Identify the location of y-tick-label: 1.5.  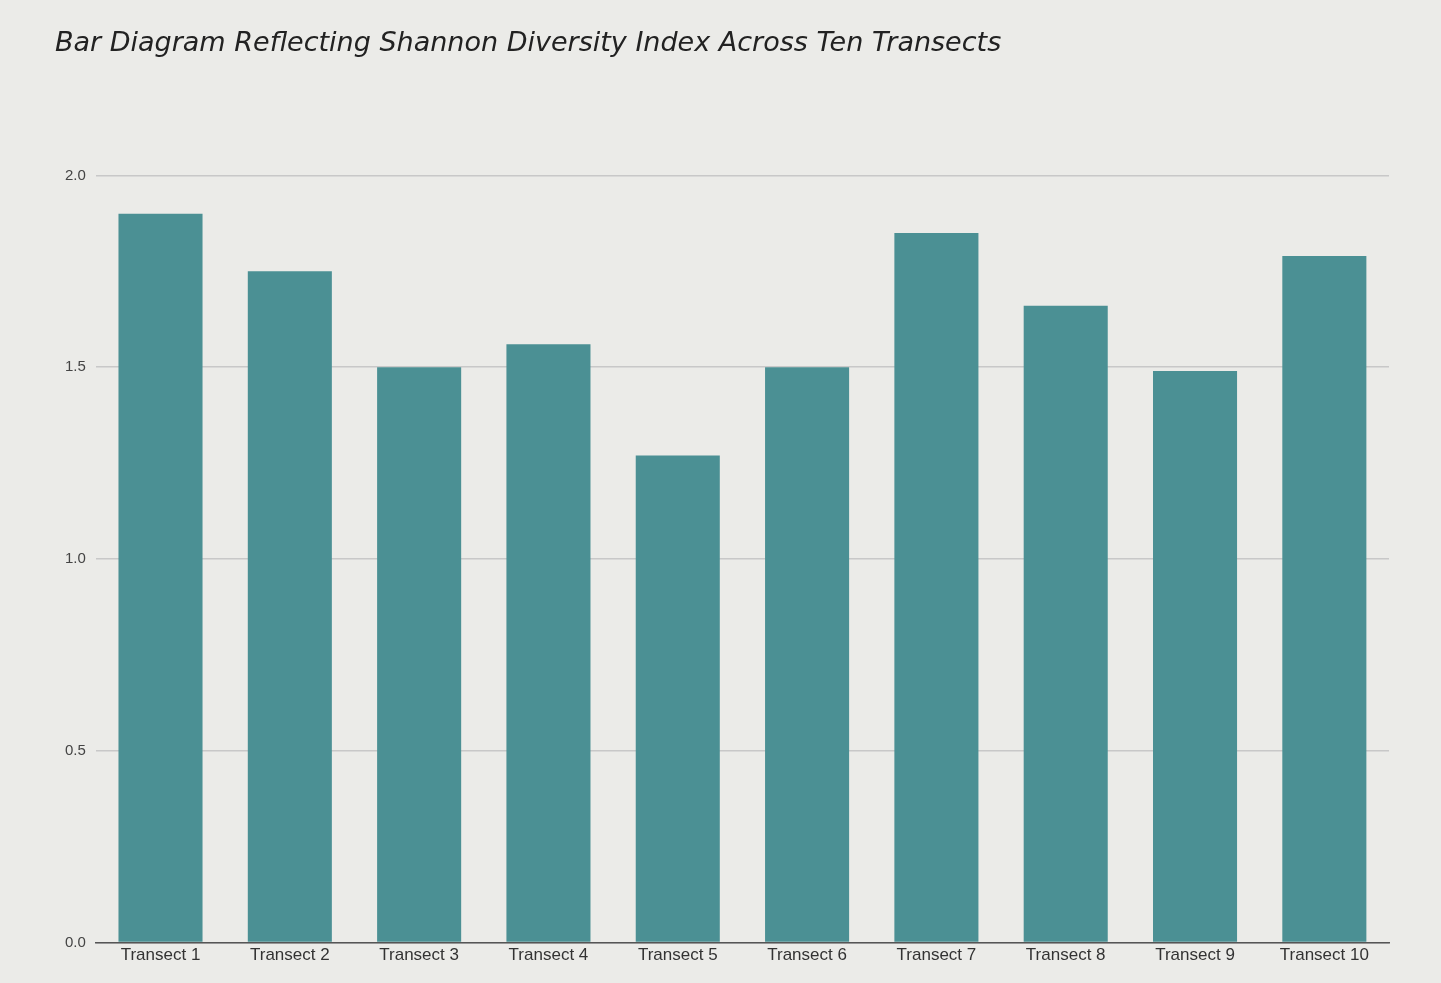
(75, 366).